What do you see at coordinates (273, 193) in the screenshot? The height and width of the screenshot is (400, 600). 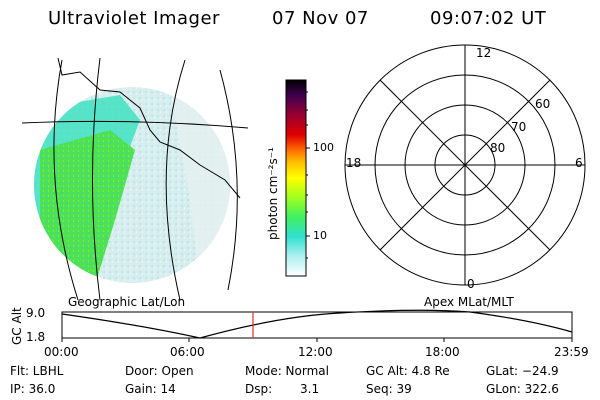 I see `colorbar-label: photon cm⁻²s⁻¹` at bounding box center [273, 193].